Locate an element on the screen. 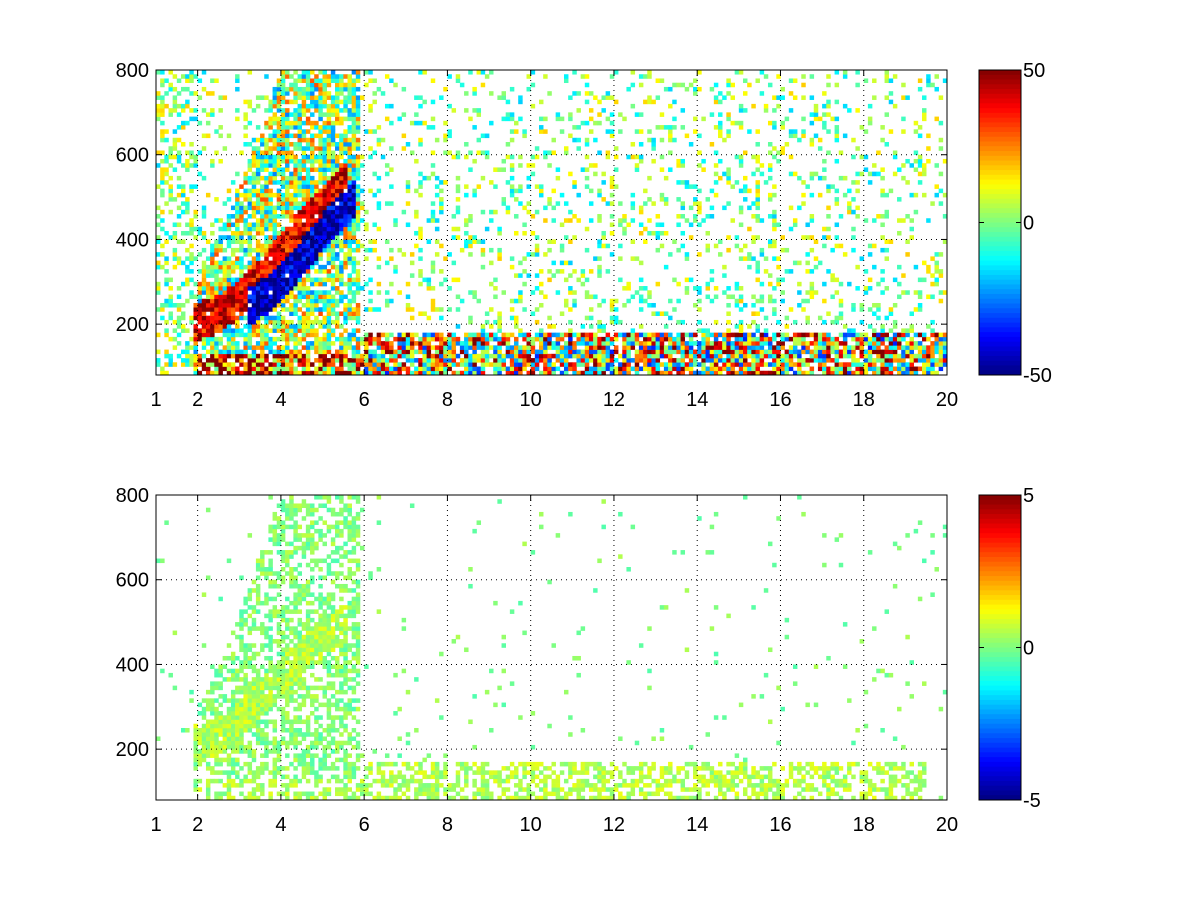  x-tick-label: 10 is located at coordinates (531, 400).